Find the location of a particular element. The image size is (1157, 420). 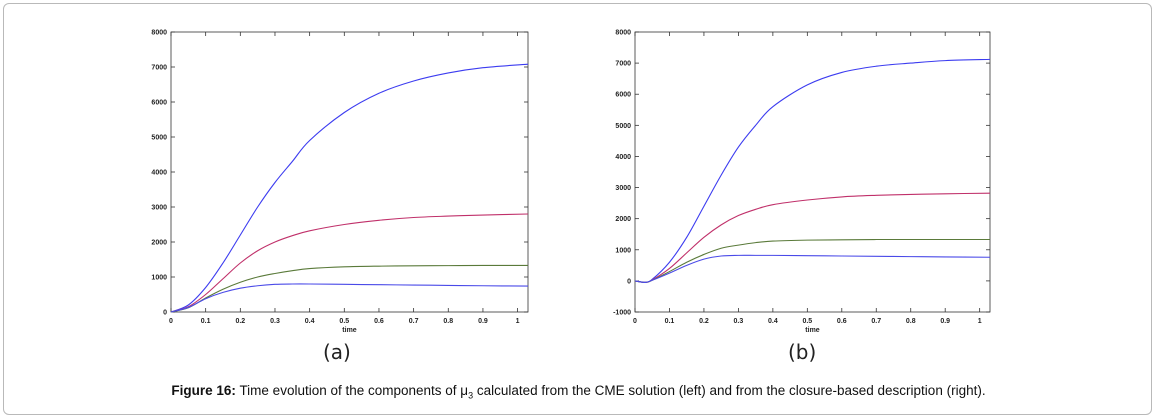

x-tick-label-1-5: 0.5 is located at coordinates (807, 321).